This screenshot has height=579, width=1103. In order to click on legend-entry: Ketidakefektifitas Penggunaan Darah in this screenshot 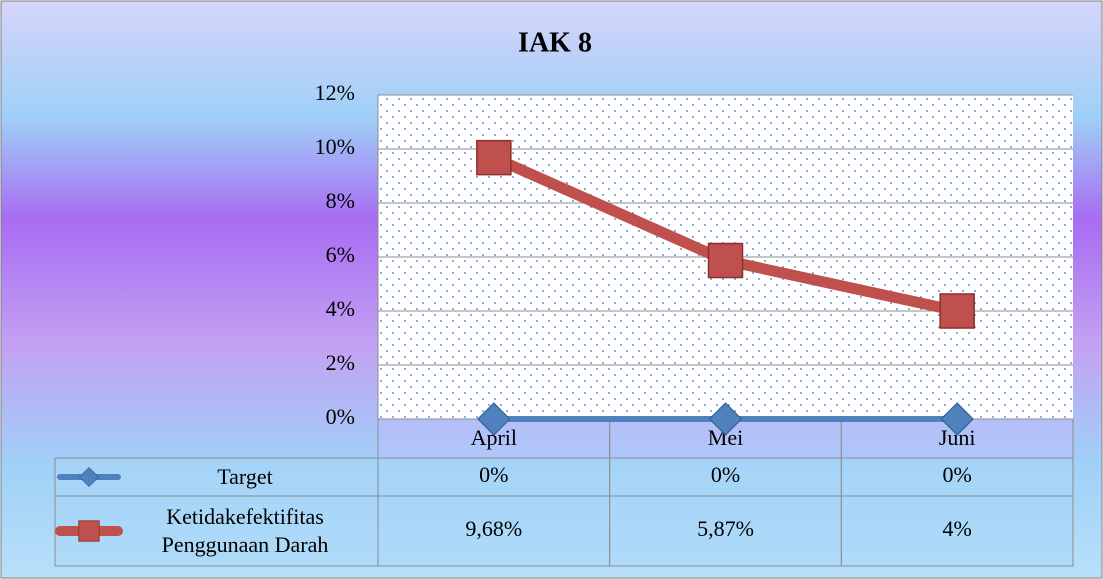, I will do `click(245, 530)`.